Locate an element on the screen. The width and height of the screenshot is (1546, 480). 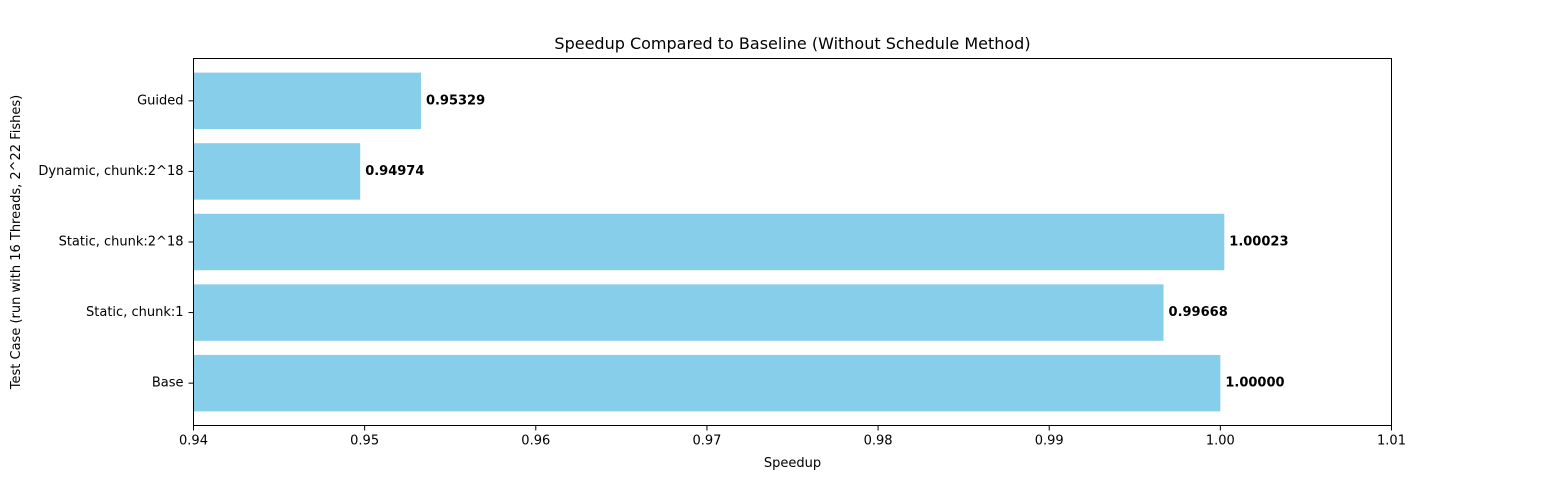
x-tick-label-0-97: 0.97 is located at coordinates (706, 441).